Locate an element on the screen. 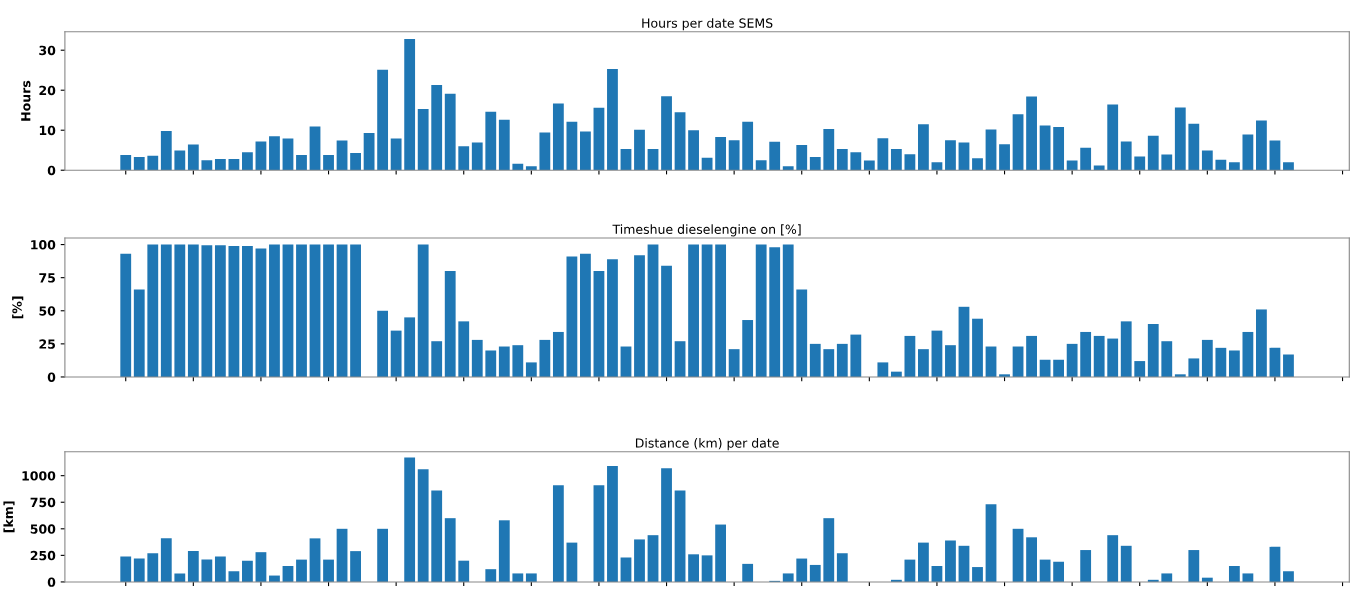 The height and width of the screenshot is (589, 1352). y-tick-label: 30 is located at coordinates (47, 50).